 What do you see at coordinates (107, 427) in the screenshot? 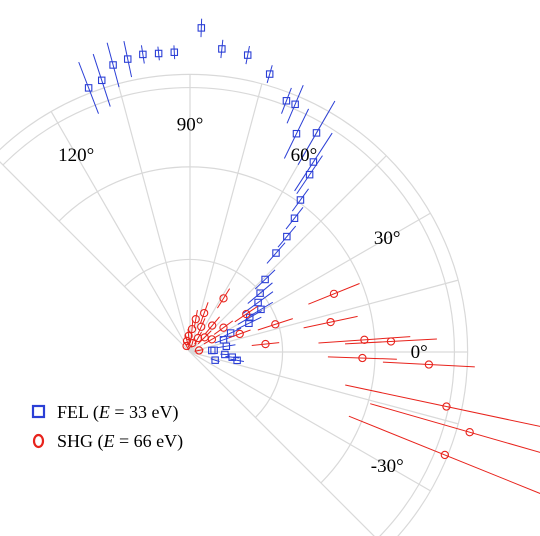
I see `legend: FEL (E = 33 eV) SHG (E = 66 eV)` at bounding box center [107, 427].